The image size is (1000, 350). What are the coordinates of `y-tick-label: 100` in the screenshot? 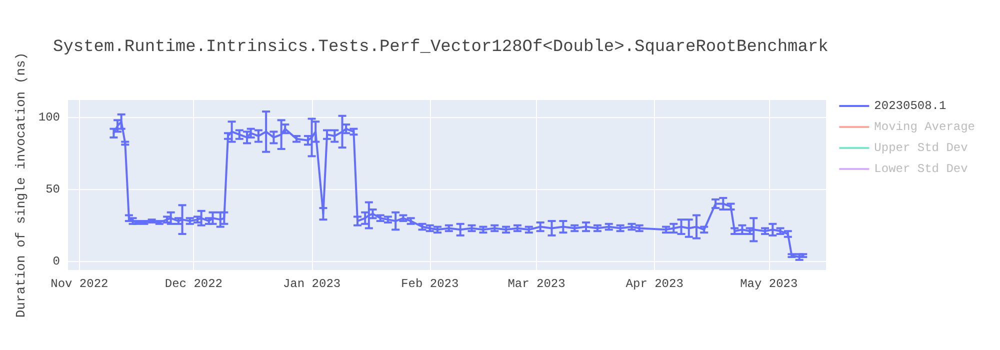 It's located at (49, 117).